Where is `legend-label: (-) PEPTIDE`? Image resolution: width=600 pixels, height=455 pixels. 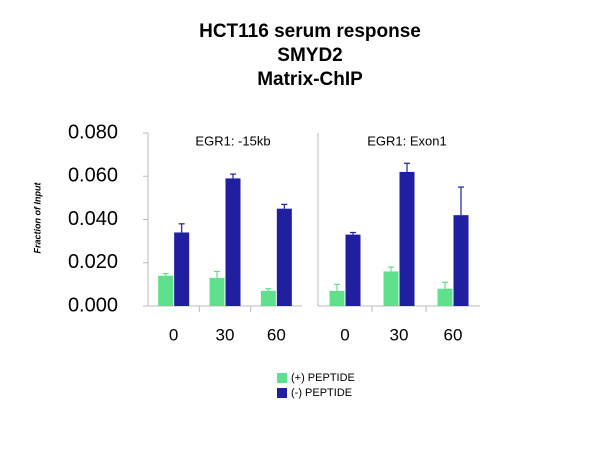 legend-label: (-) PEPTIDE is located at coordinates (321, 393).